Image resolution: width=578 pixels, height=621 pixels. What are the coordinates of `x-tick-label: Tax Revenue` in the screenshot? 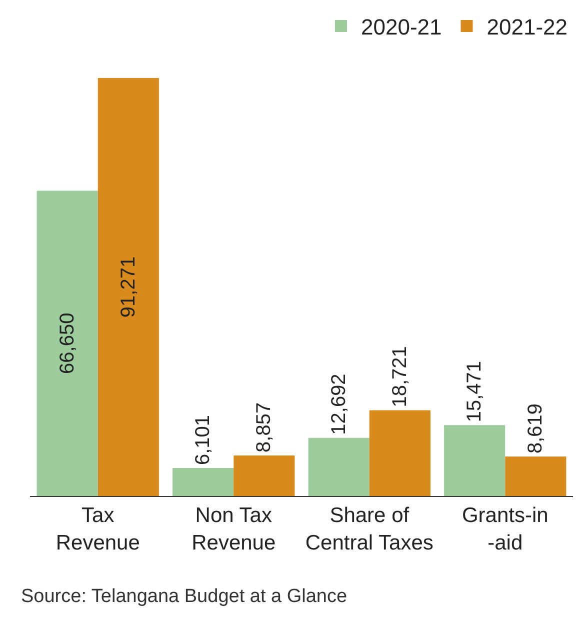 It's located at (98, 529).